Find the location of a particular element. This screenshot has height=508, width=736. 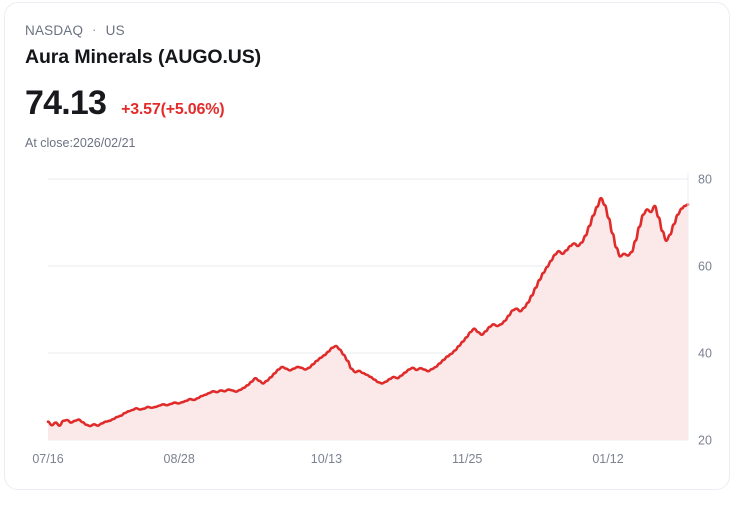

price-value: 74.13 is located at coordinates (66, 103).